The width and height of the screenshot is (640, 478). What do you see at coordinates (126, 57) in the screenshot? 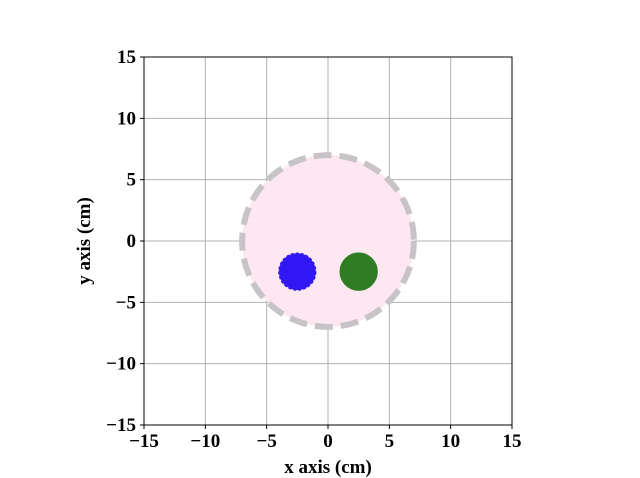
I see `y-tick-label: 15` at bounding box center [126, 57].